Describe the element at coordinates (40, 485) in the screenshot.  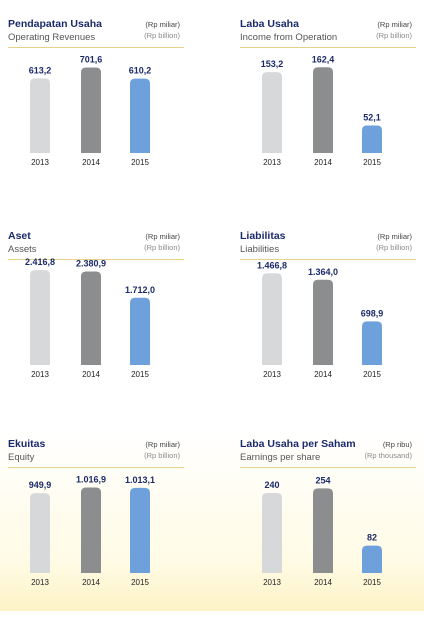
I see `value-label: 949,9` at that location.